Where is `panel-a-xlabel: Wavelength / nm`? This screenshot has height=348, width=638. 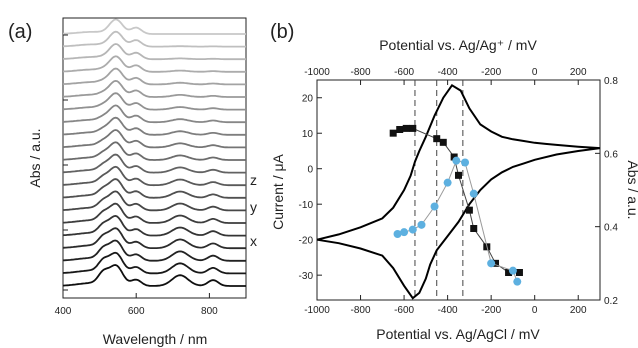
panel-a-xlabel: Wavelength / nm is located at coordinates (155, 339).